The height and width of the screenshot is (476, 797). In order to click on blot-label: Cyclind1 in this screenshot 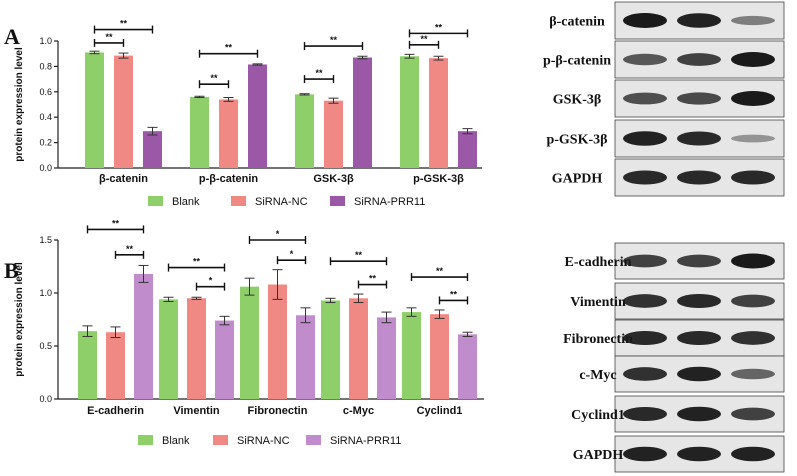, I will do `click(598, 415)`.